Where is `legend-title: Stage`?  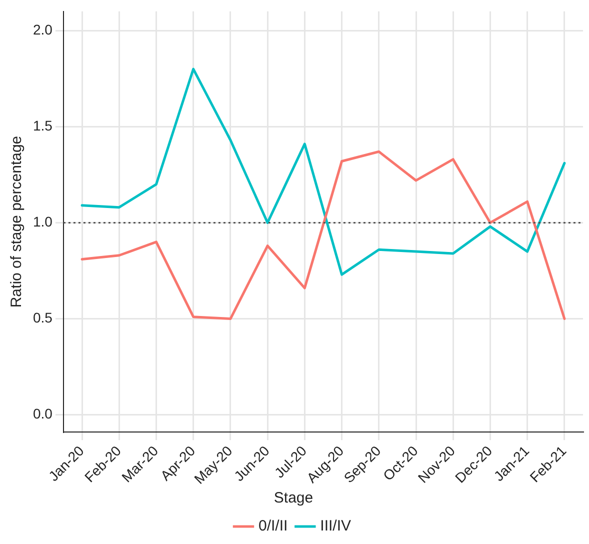
legend-title: Stage is located at coordinates (294, 498).